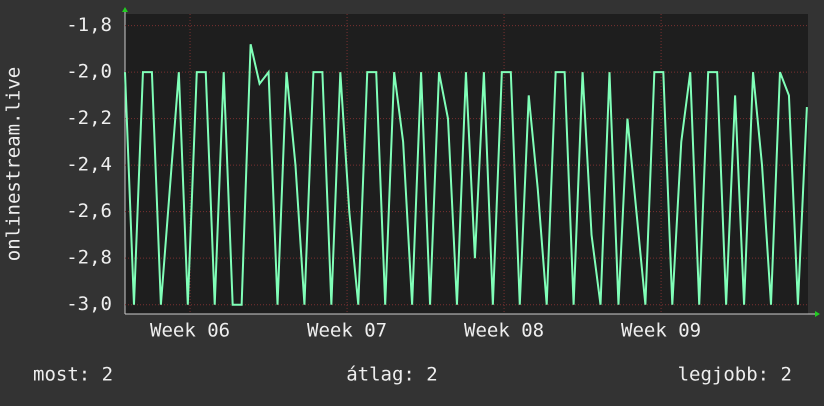 The image size is (824, 406). What do you see at coordinates (89, 25) in the screenshot?
I see `y-tick-label: -1,8` at bounding box center [89, 25].